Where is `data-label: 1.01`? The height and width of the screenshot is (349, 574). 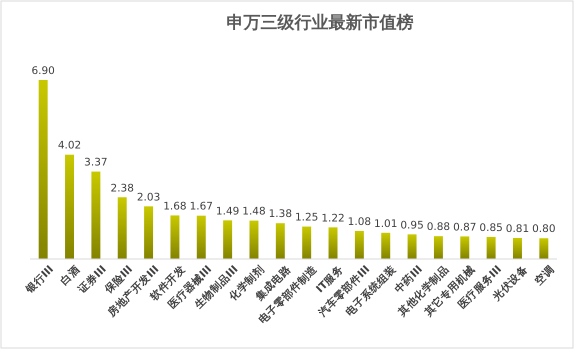 data-label: 1.01 is located at coordinates (386, 224).